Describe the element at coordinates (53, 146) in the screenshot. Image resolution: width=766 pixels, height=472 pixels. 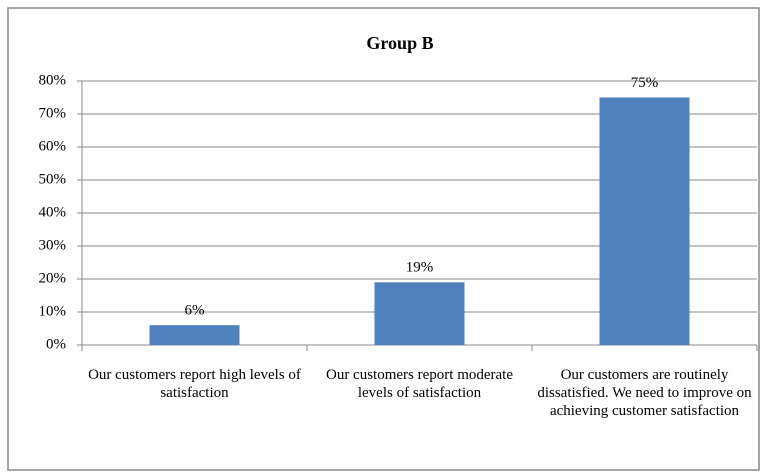
I see `y-tick-label: 60%` at that location.